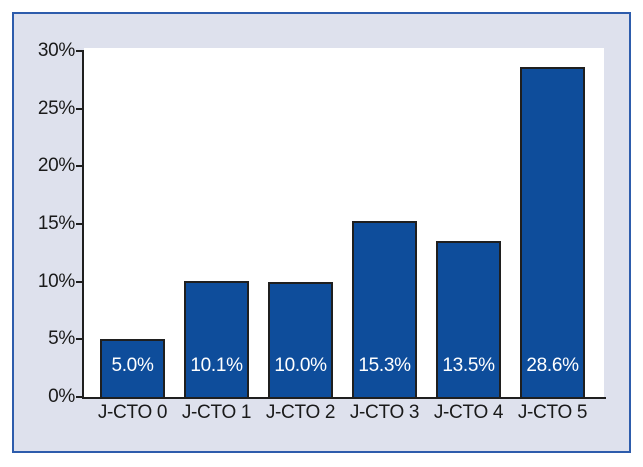 The image size is (643, 467). I want to click on x-axis-category-label: J-CTO 1, so click(216, 412).